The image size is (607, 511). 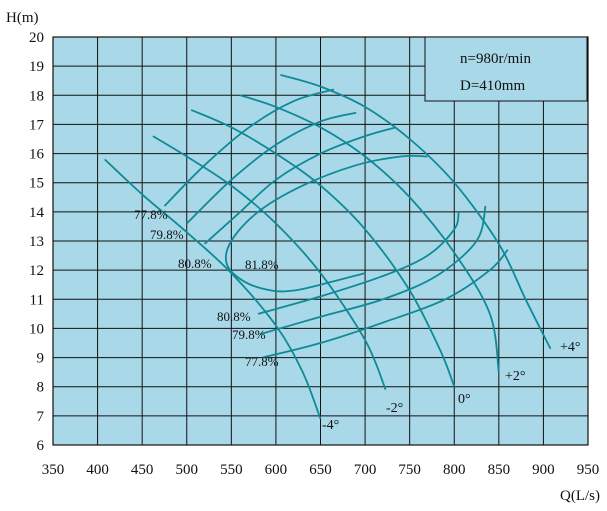 What do you see at coordinates (195, 263) in the screenshot?
I see `eff-label-80-8-upper: 80.8%` at bounding box center [195, 263].